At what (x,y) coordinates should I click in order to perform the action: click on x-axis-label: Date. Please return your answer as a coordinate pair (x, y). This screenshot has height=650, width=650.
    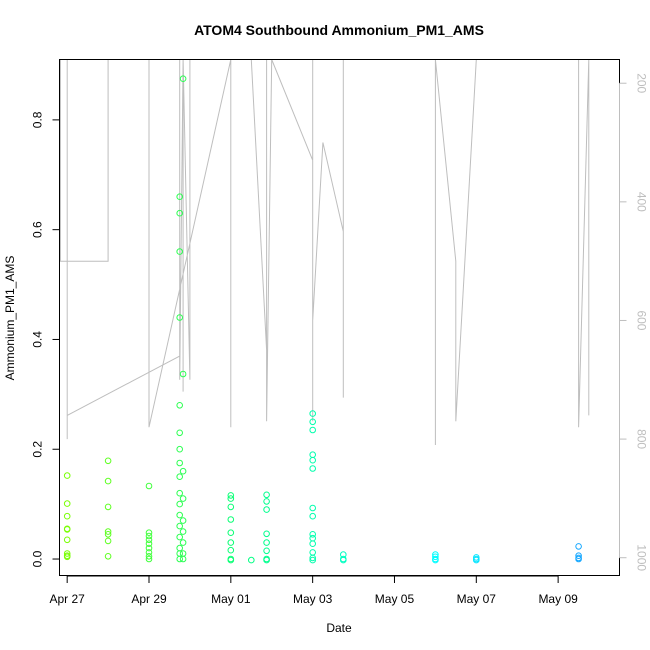
    Looking at the image, I should click on (339, 628).